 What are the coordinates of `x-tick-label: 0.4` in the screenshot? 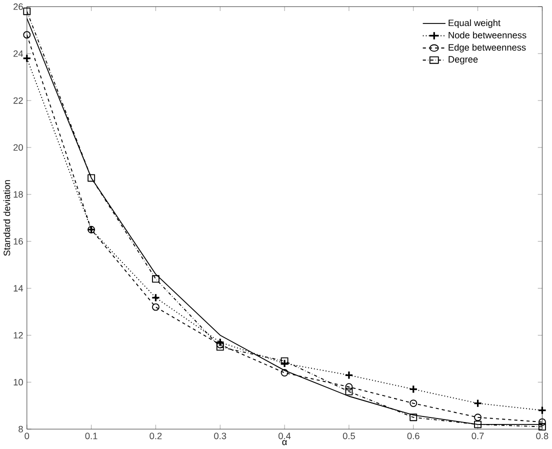 It's located at (284, 436).